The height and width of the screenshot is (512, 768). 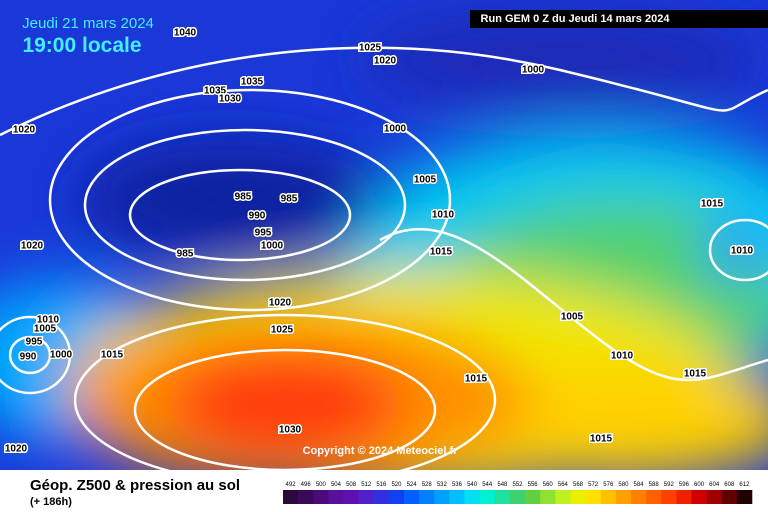 What do you see at coordinates (533, 485) in the screenshot?
I see `scale-label: 556` at bounding box center [533, 485].